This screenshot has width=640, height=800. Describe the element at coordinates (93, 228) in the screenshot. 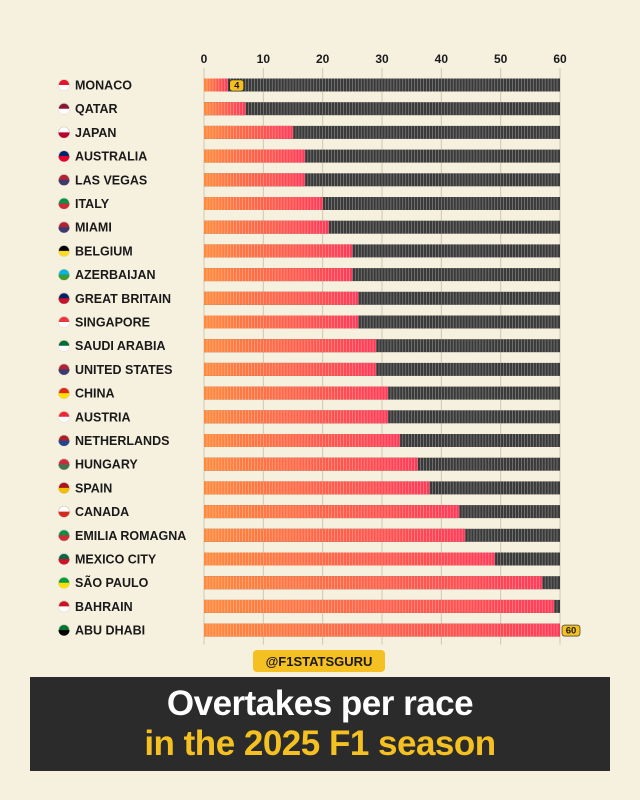

I see `country-label: MIAMI` at that location.